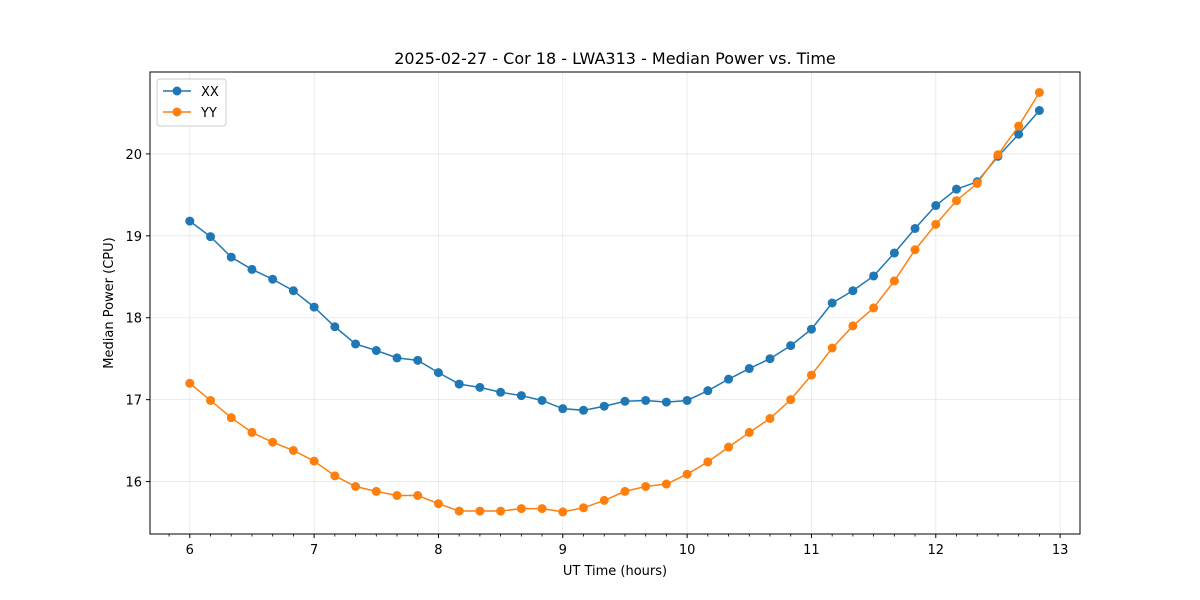 This screenshot has height=600, width=1200. I want to click on y-axis-ticks: 16 17 18 19 20, so click(137, 319).